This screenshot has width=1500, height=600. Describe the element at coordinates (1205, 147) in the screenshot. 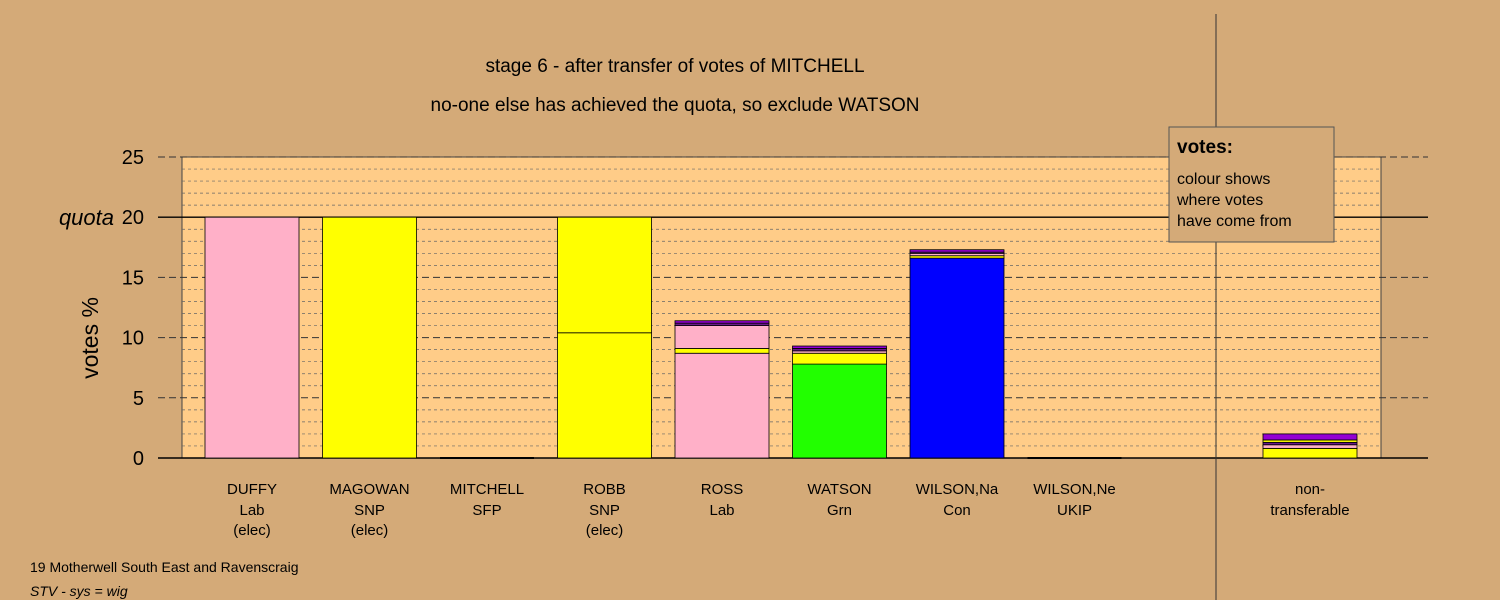

I see `legend-heading: votes:` at that location.